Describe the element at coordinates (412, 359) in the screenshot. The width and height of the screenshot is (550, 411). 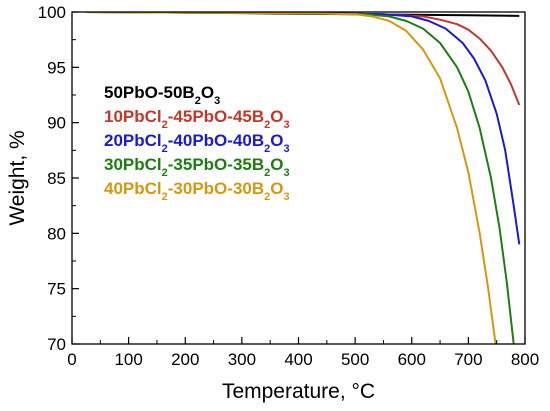
I see `x-tick-label: 600` at that location.